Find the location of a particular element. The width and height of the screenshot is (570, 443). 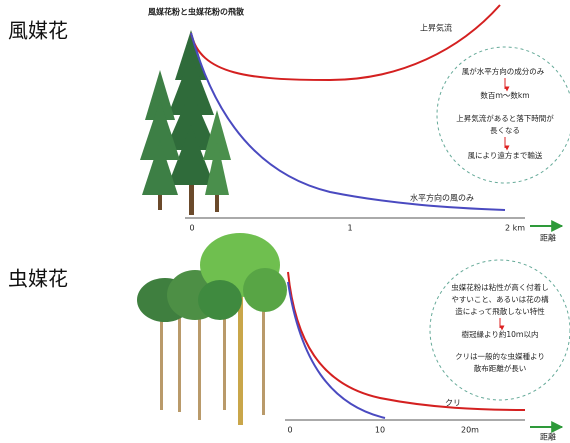

tick-label: 1 is located at coordinates (349, 228).